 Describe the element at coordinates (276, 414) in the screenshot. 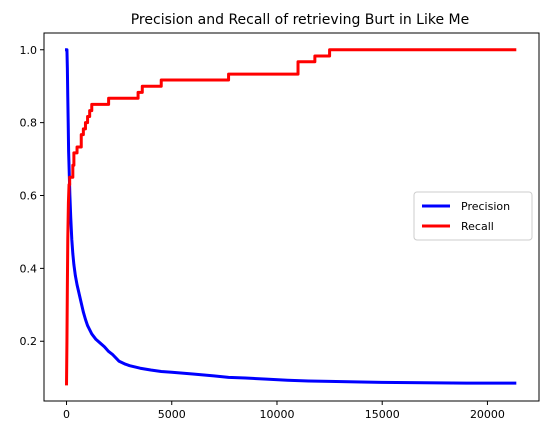

I see `x-tick-label: 10000` at that location.